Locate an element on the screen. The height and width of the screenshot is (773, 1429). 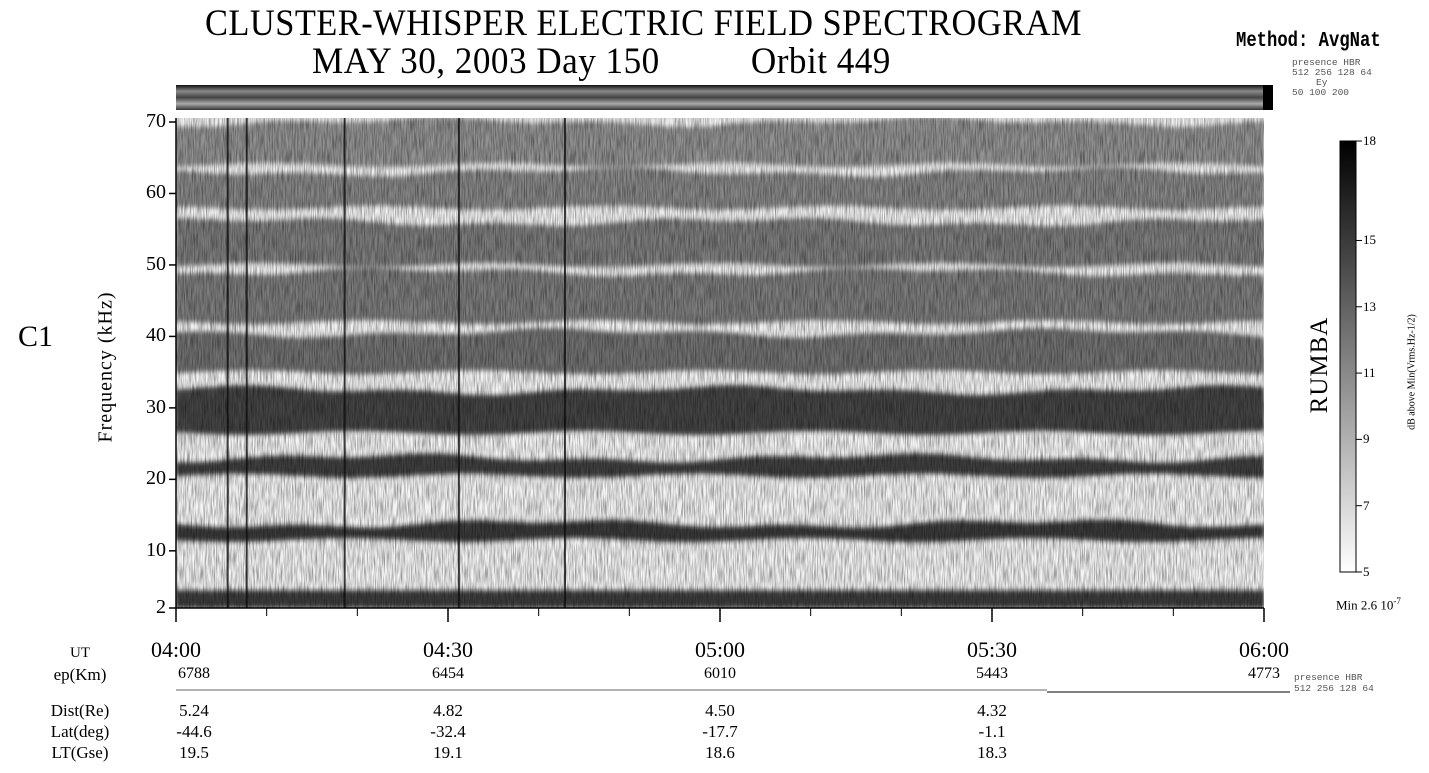
y-tick-label: 30 is located at coordinates (156, 406).